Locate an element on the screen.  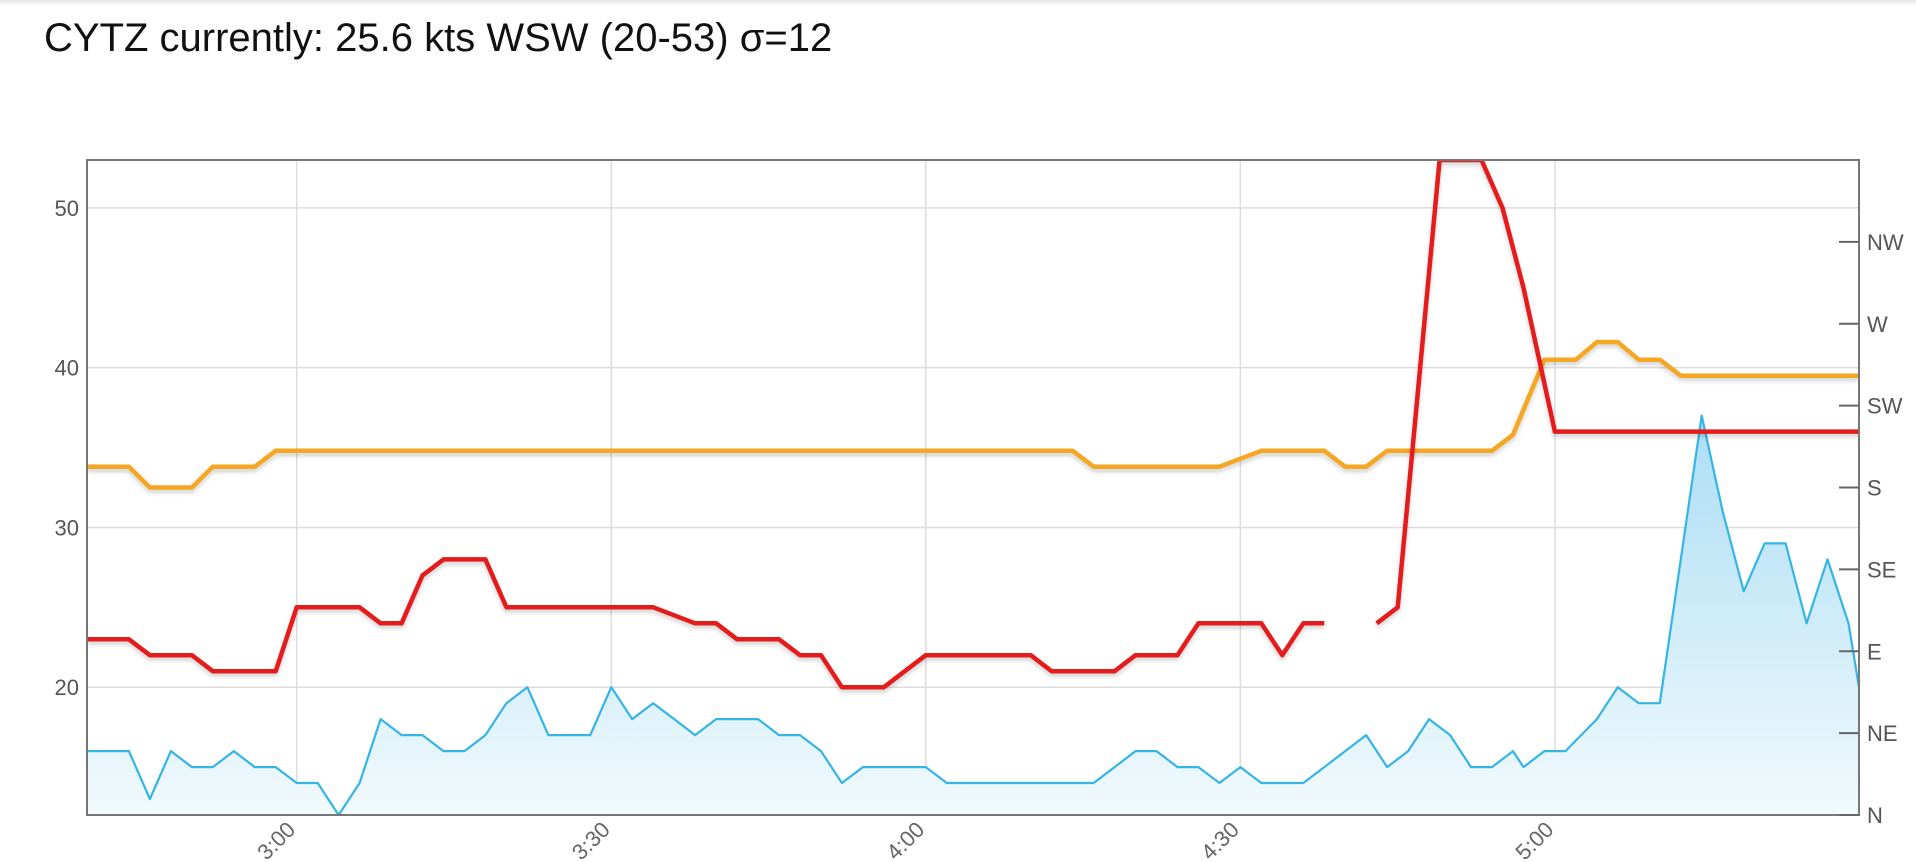
compass-tick-label: SW is located at coordinates (1885, 406).